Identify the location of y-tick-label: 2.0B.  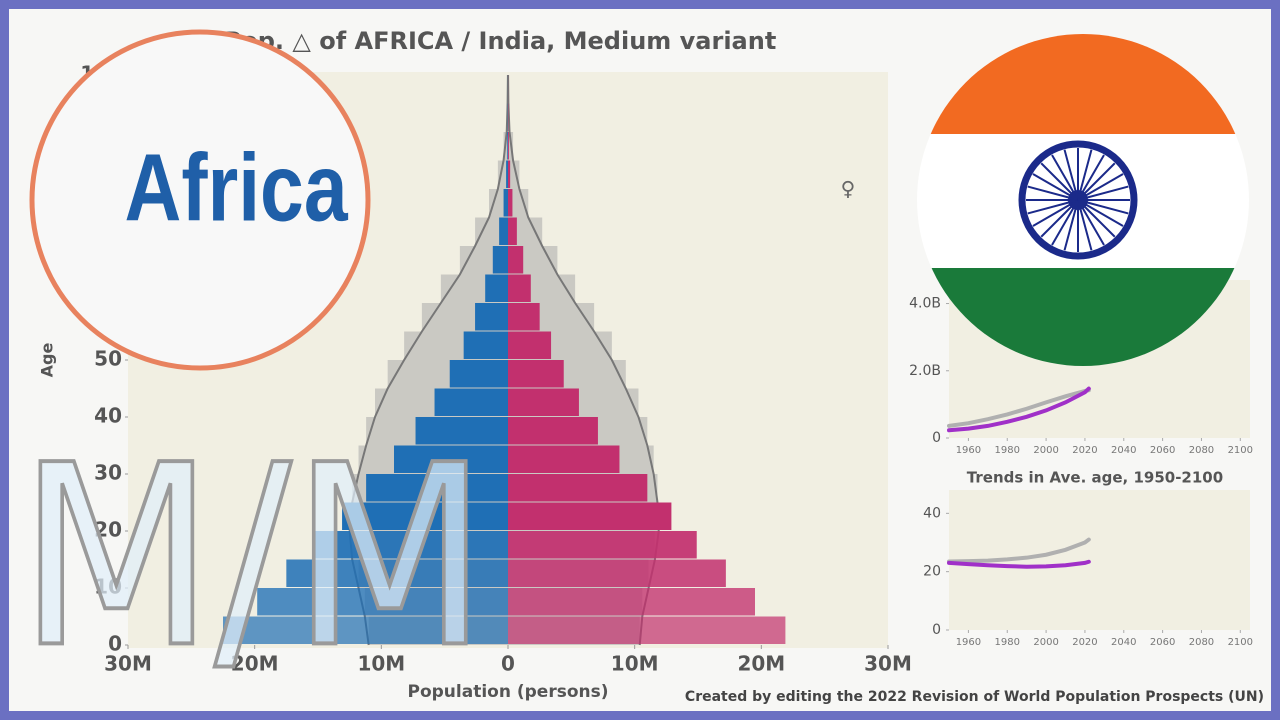
(925, 371).